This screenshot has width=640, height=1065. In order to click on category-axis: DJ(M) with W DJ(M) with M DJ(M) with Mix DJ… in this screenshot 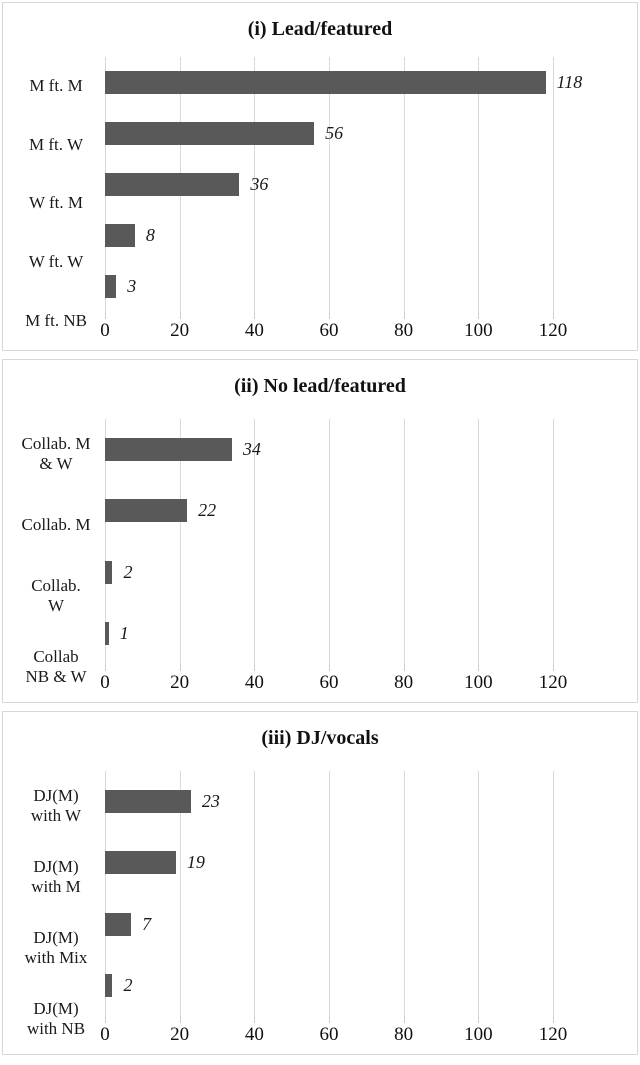, I will do `click(58, 912)`.